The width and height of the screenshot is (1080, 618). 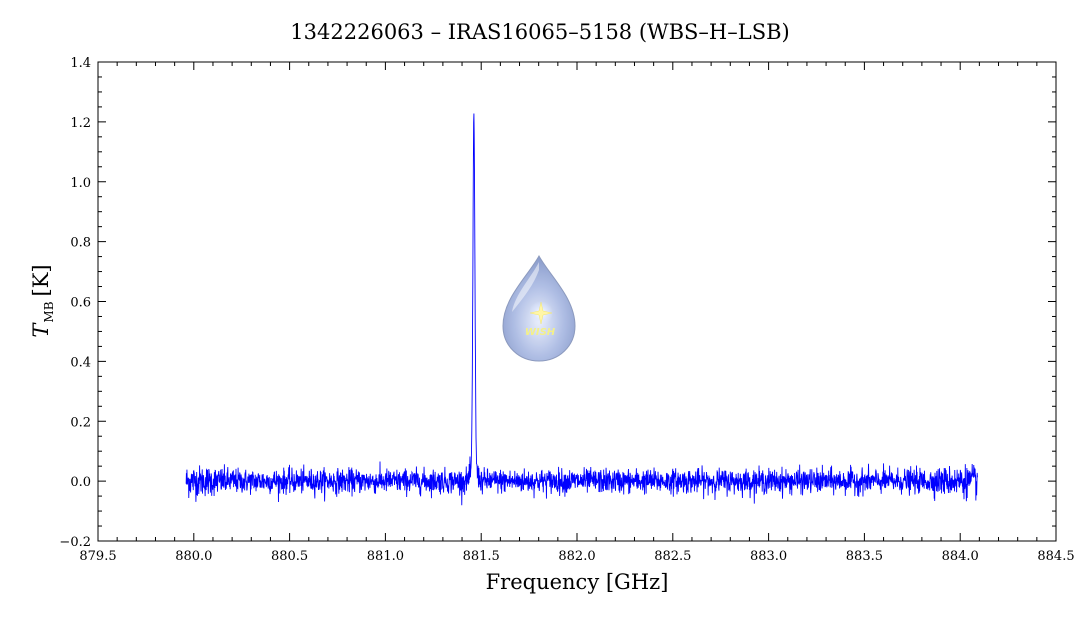 I want to click on wish-logo: WISH, so click(x=539, y=308).